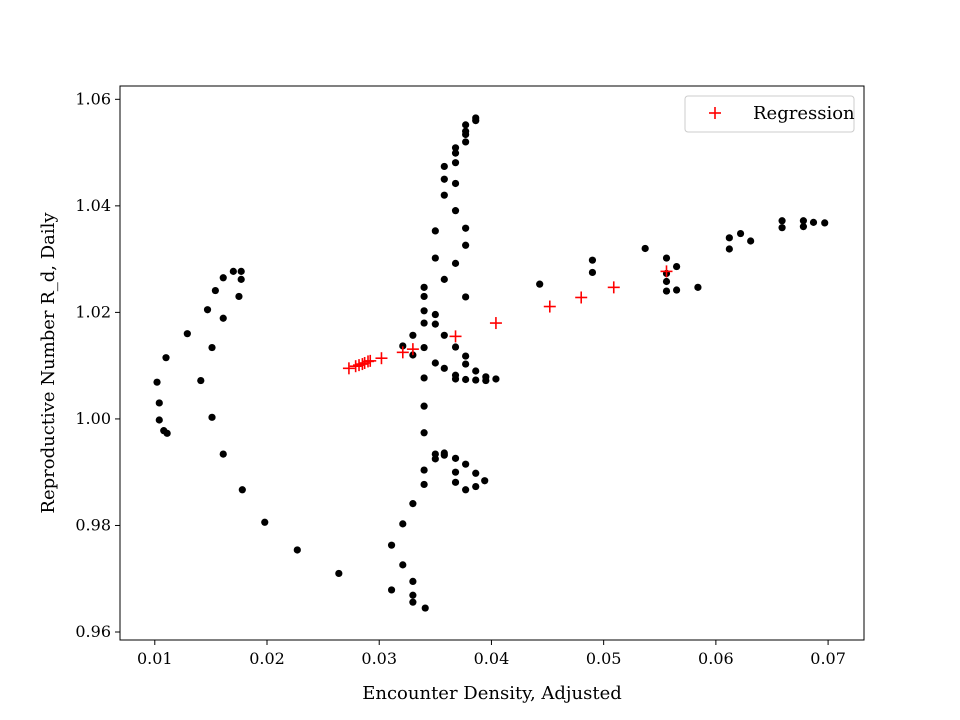 The height and width of the screenshot is (720, 960). What do you see at coordinates (155, 658) in the screenshot?
I see `x-tick-label: 0.01` at bounding box center [155, 658].